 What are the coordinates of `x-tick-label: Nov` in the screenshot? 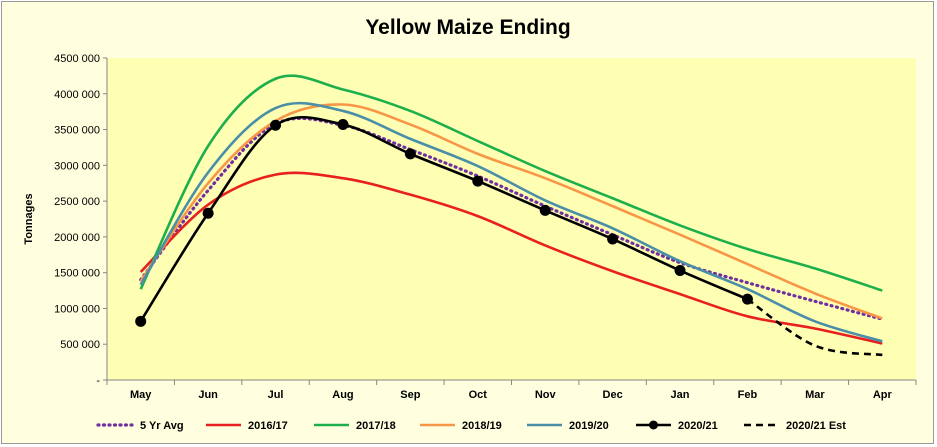 It's located at (546, 395).